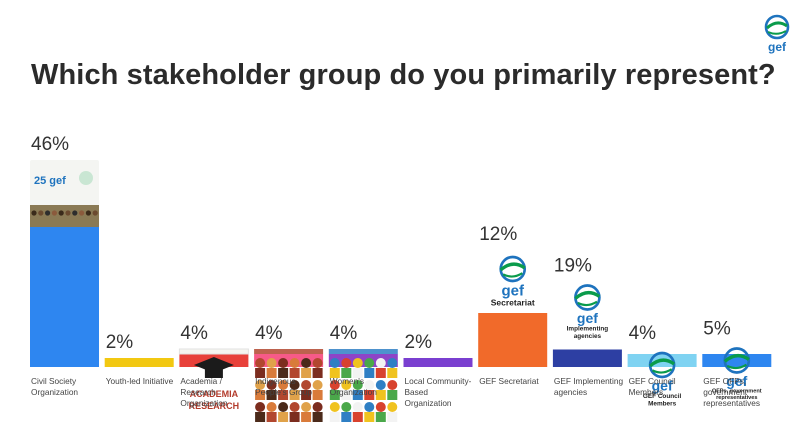 This screenshot has width=800, height=438. Describe the element at coordinates (55, 386) in the screenshot. I see `category-label: Civil Society Organization` at that location.